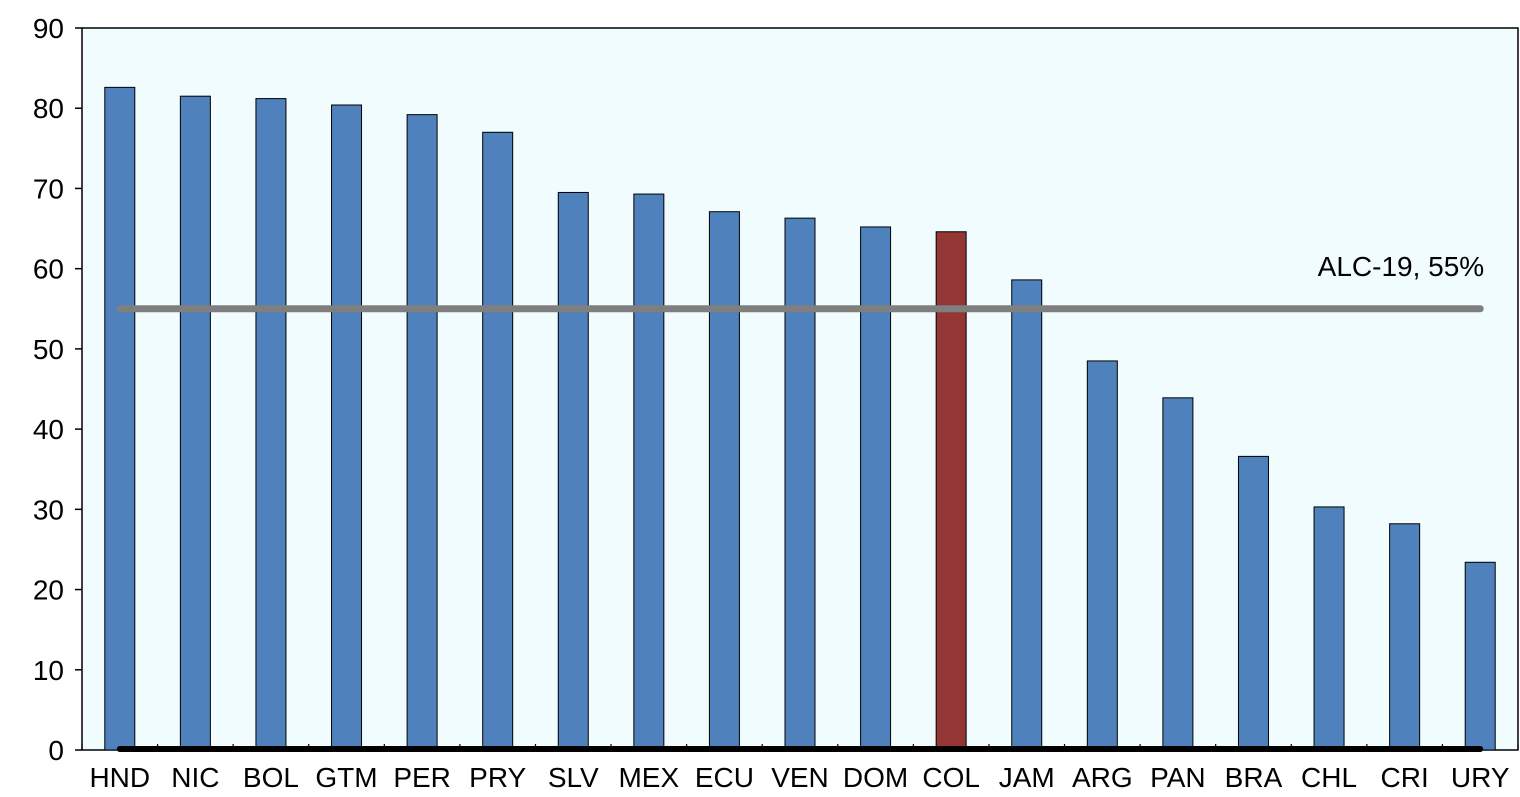 This screenshot has width=1520, height=797. Describe the element at coordinates (1178, 777) in the screenshot. I see `x-tick-label: PAN` at that location.